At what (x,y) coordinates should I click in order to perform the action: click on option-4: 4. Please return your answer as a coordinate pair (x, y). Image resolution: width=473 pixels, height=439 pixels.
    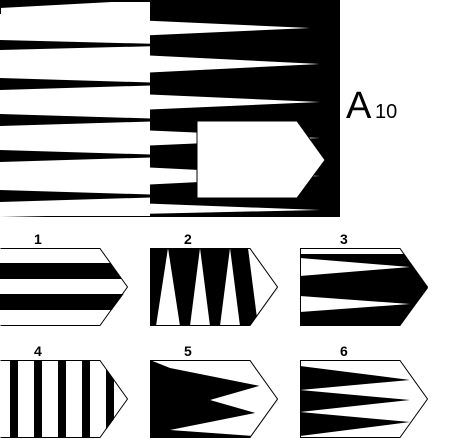
    Looking at the image, I should click on (65, 390).